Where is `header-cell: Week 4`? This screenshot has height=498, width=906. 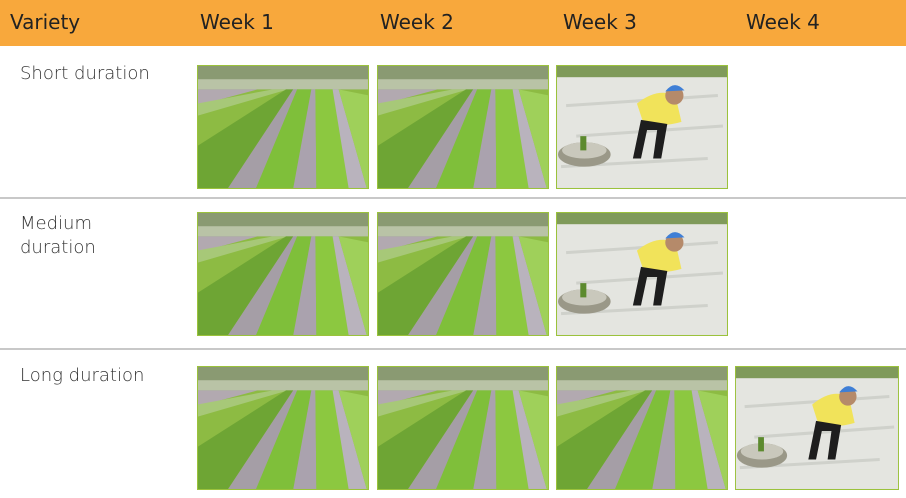 header-cell: Week 4 is located at coordinates (783, 22).